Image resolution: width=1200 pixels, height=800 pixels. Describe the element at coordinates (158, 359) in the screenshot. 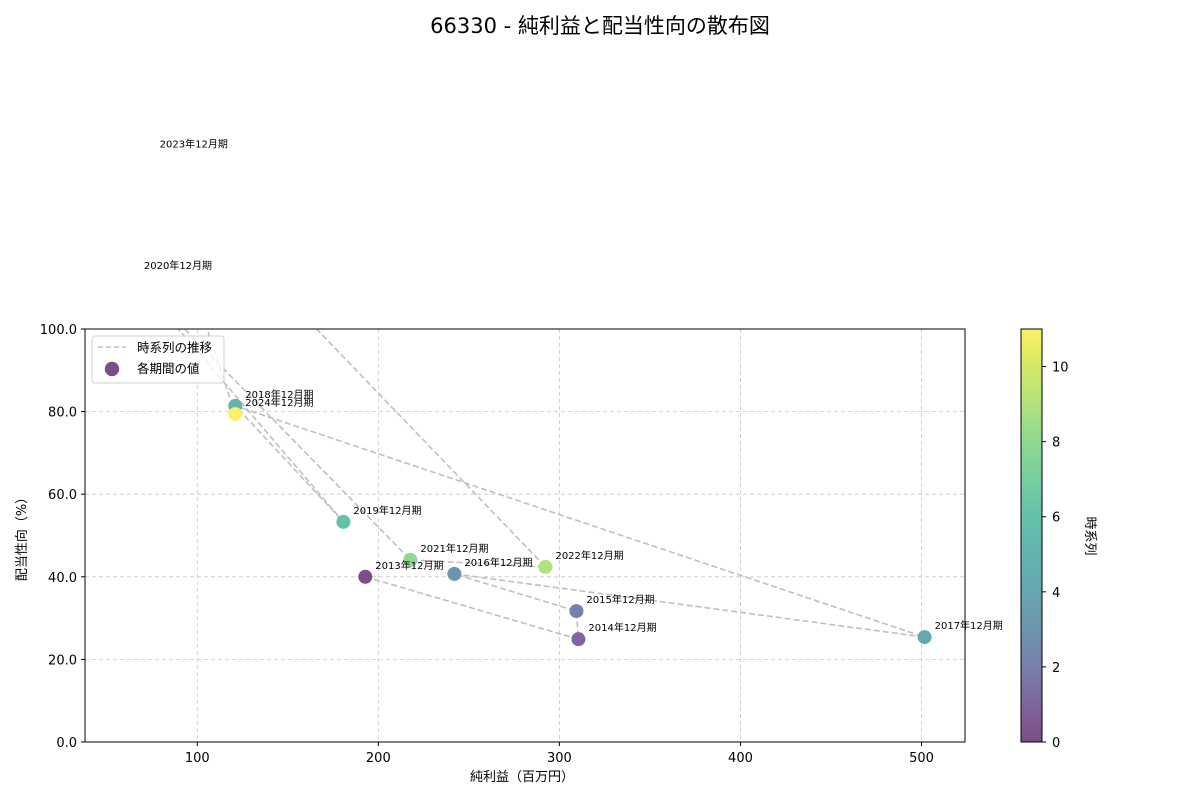

I see `legend: 時系列の推移 各期間の値` at that location.